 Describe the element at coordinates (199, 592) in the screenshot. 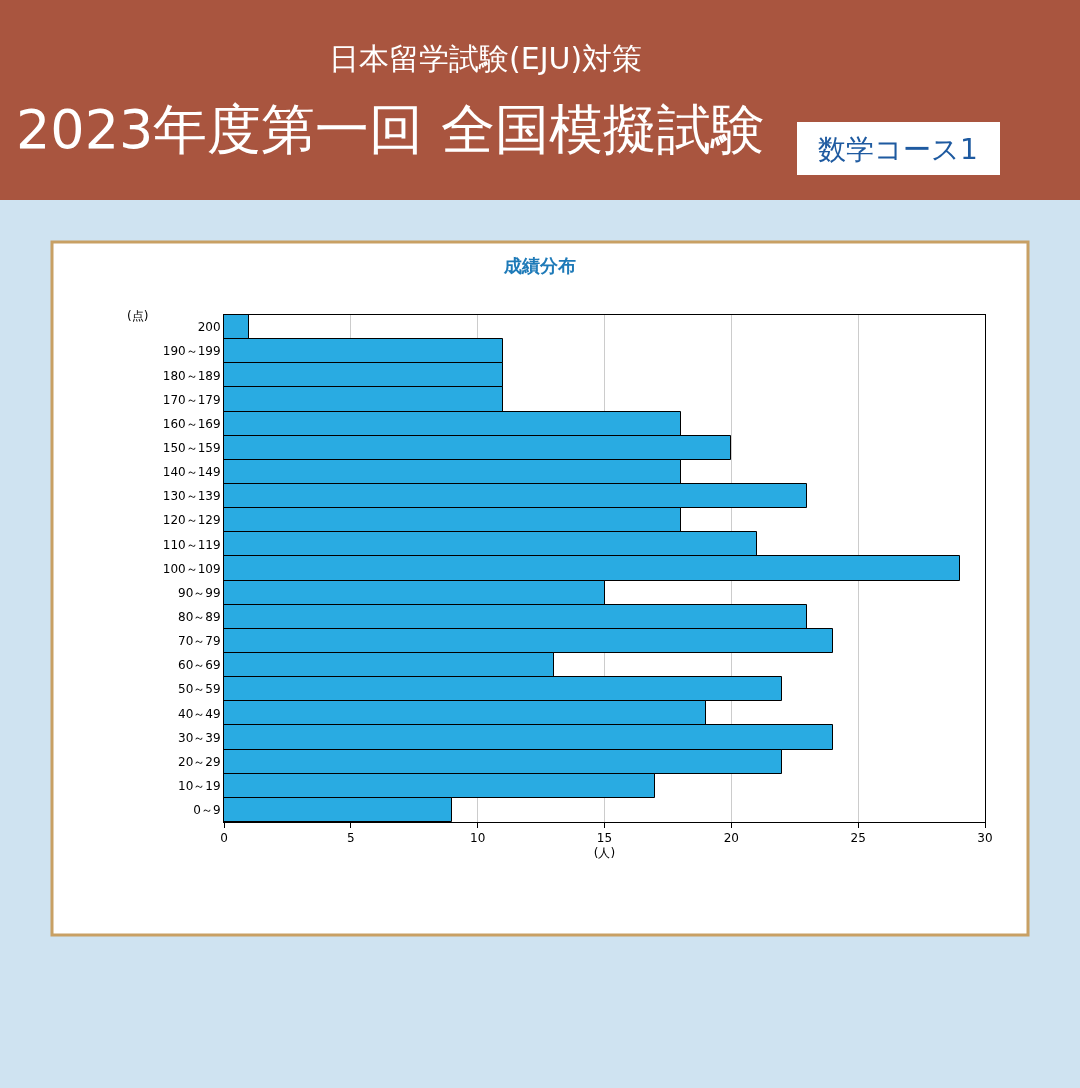

I see `y-tick-label: 90～99` at that location.